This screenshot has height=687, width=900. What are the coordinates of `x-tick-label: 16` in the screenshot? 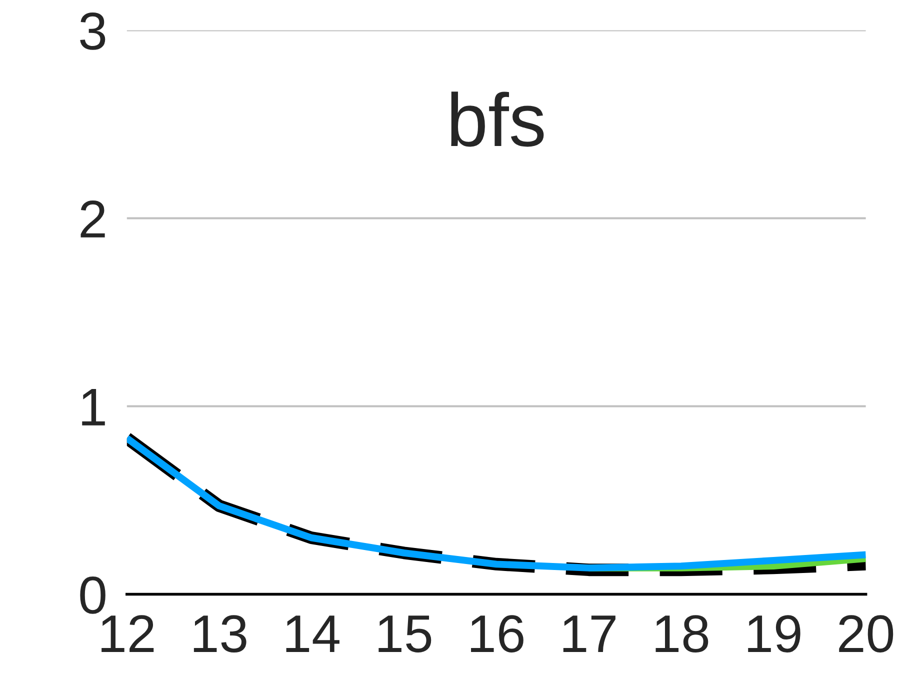 It's located at (497, 633).